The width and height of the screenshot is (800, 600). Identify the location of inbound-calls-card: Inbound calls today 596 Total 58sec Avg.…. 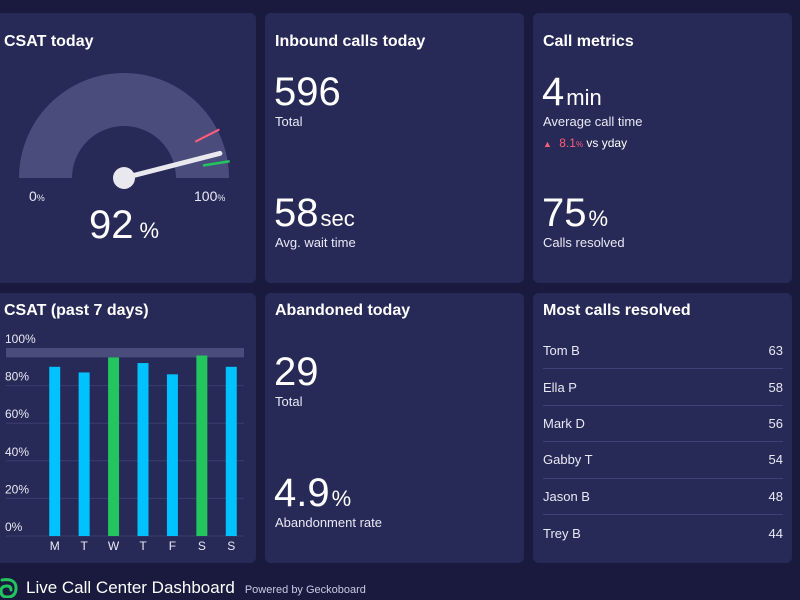
(394, 148).